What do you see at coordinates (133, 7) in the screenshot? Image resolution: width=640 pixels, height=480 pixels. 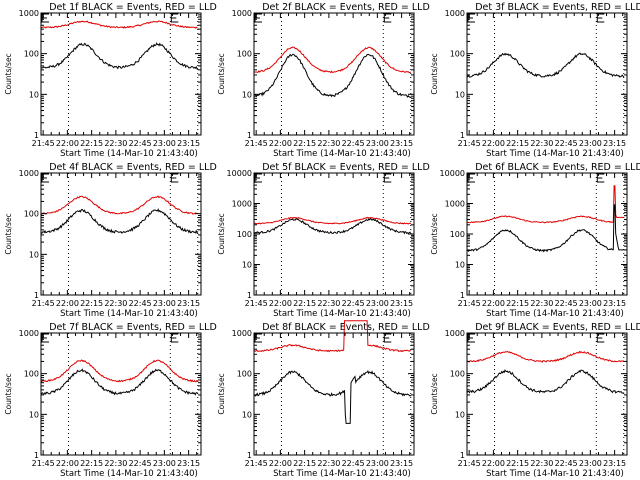 I see `panel-title: Det 1f BLACK = Events, RED = LLD` at bounding box center [133, 7].